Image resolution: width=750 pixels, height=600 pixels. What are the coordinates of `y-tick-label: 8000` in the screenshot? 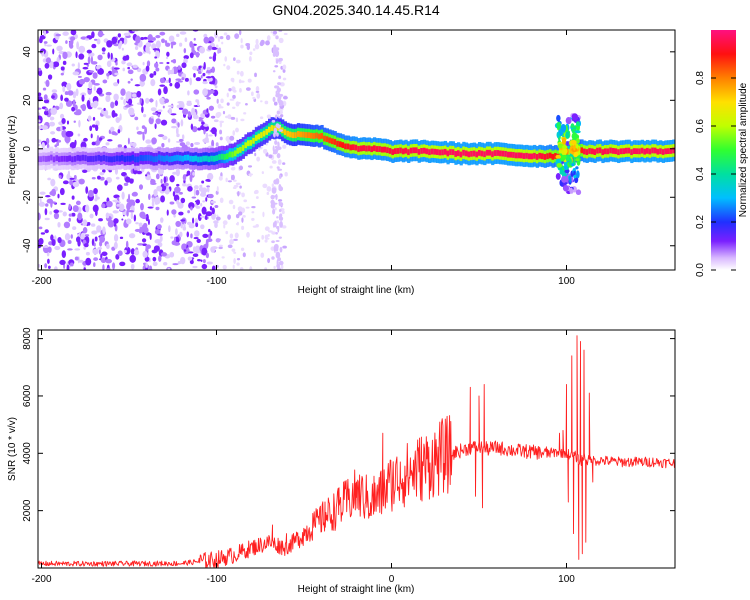 It's located at (27, 338).